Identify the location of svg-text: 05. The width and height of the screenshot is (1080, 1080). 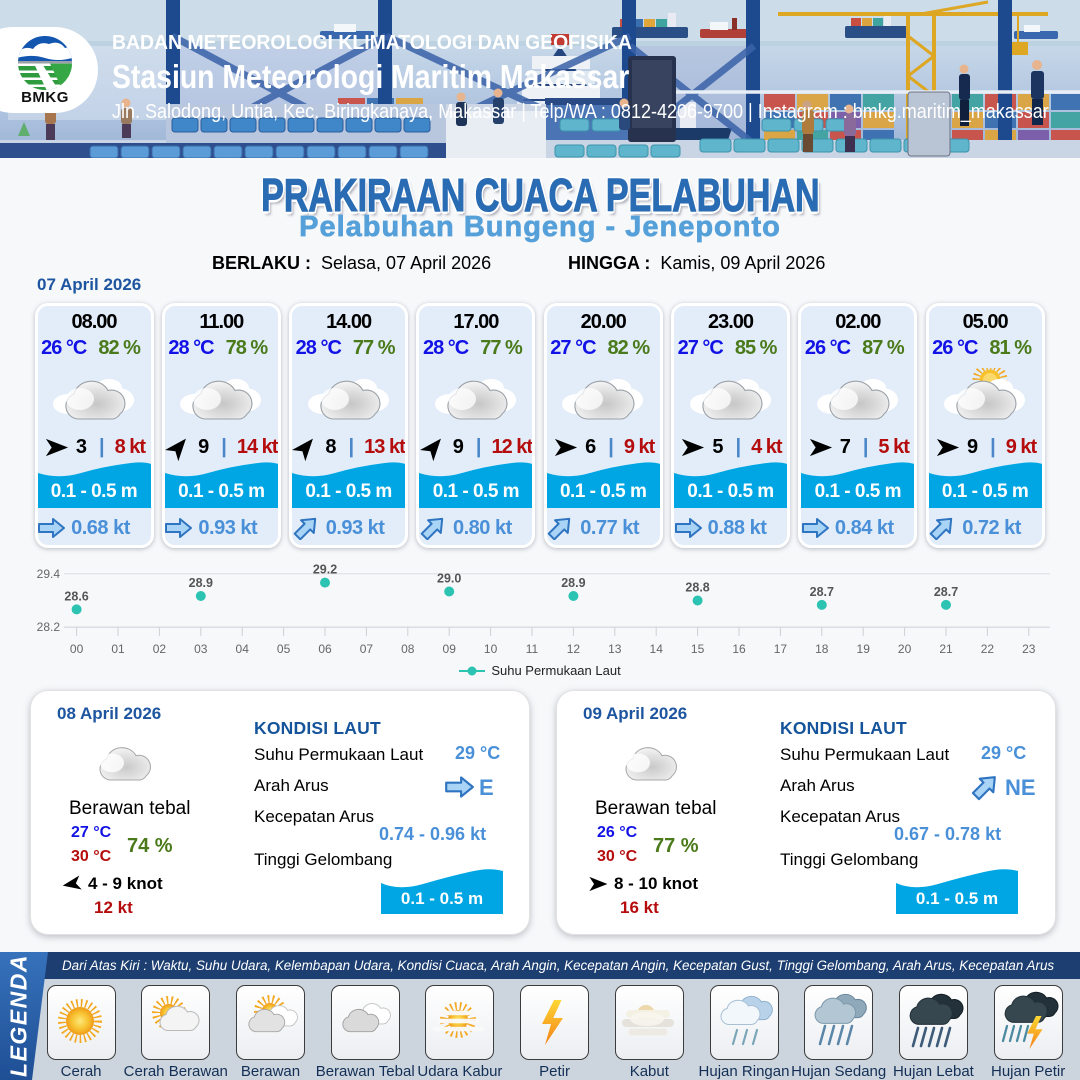
(284, 649).